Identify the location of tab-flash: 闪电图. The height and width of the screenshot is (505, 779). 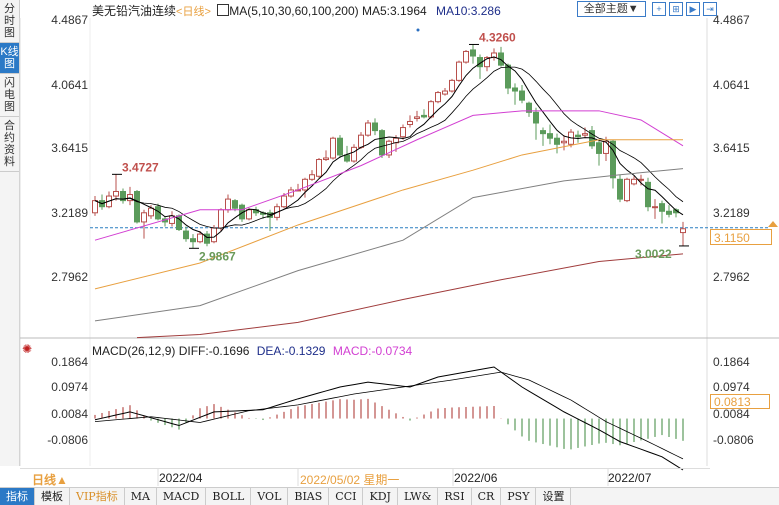
(9, 95).